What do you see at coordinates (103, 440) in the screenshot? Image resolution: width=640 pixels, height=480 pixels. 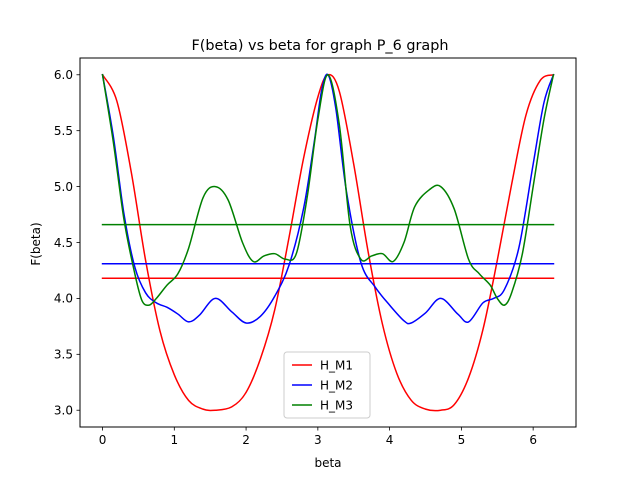 I see `x-tick-label: 0` at bounding box center [103, 440].